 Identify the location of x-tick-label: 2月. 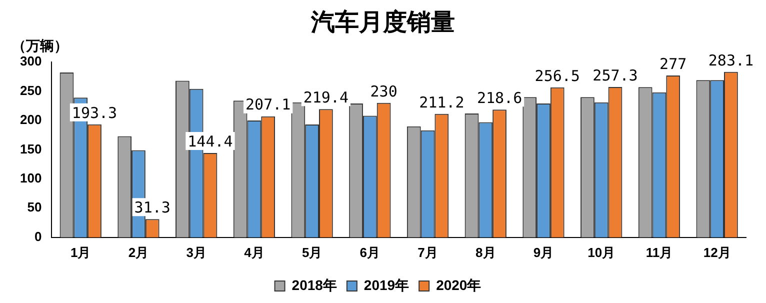
(138, 252).